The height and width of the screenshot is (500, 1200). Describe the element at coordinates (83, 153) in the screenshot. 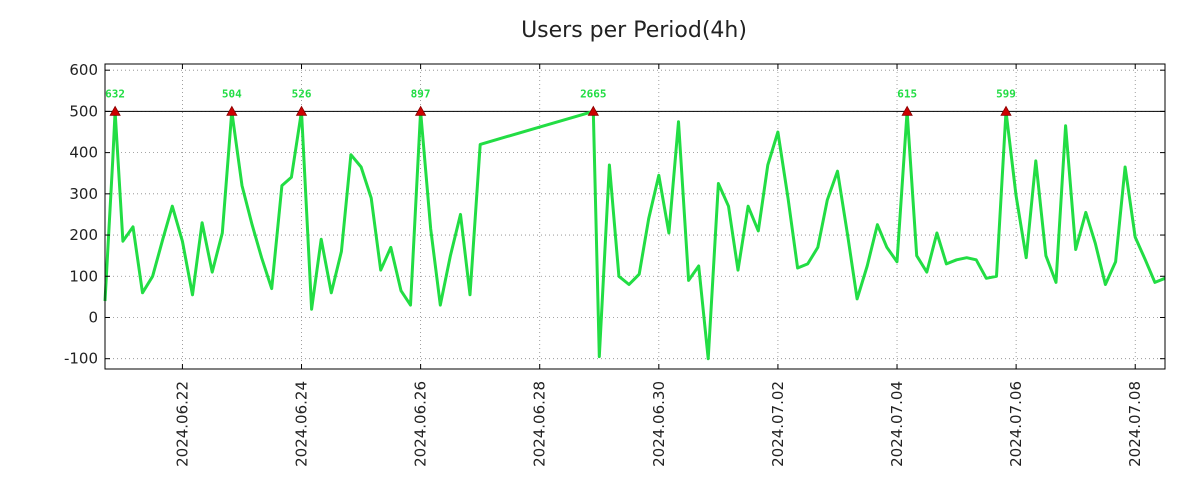

I see `y-tick-label: 400` at that location.